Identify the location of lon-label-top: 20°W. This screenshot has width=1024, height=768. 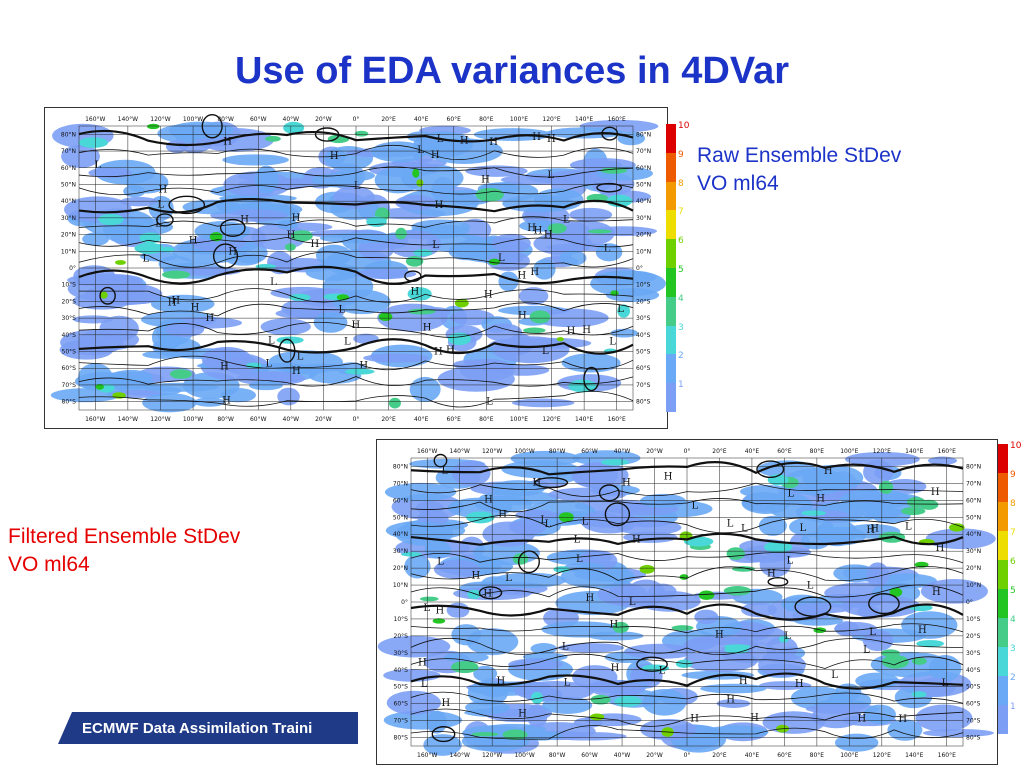
(654, 451).